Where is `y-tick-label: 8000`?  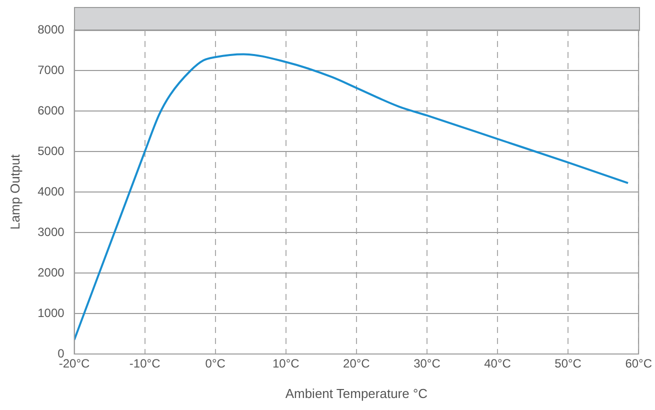 y-tick-label: 8000 is located at coordinates (51, 29).